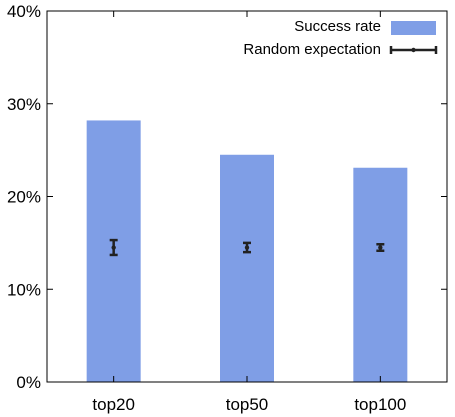 Image resolution: width=455 pixels, height=417 pixels. I want to click on x-tick-label-top50: top50, so click(247, 404).